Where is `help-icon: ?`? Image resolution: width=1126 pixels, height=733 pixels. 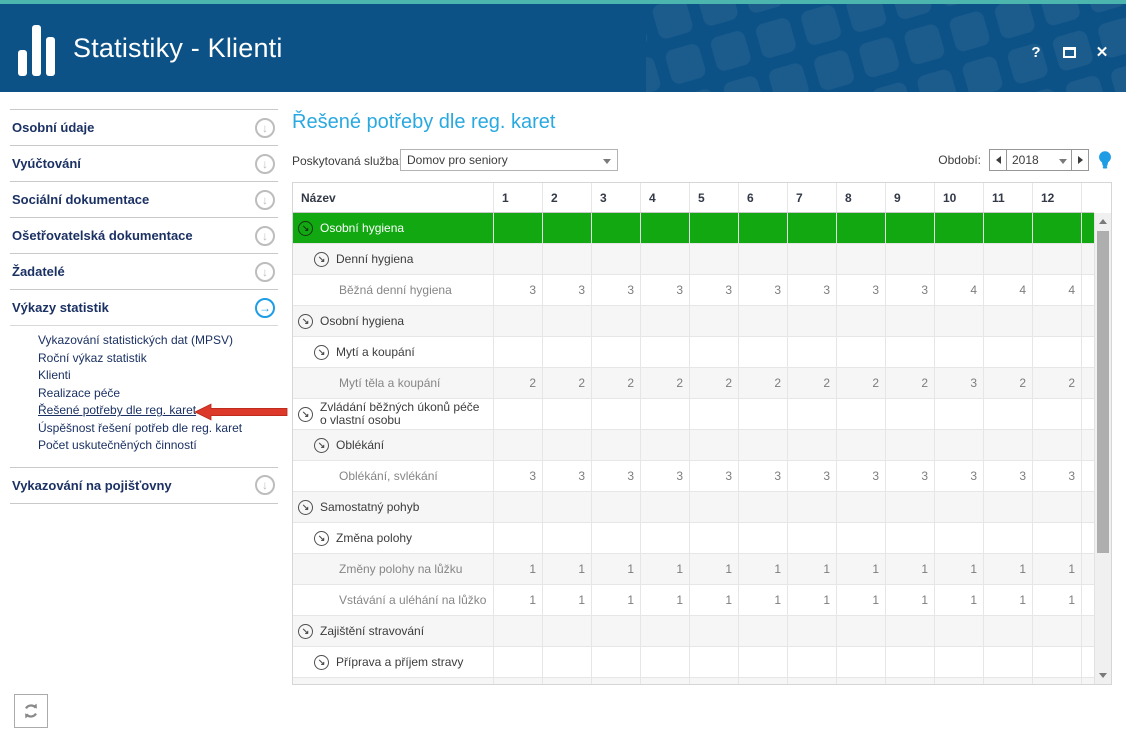 help-icon: ? is located at coordinates (1036, 52).